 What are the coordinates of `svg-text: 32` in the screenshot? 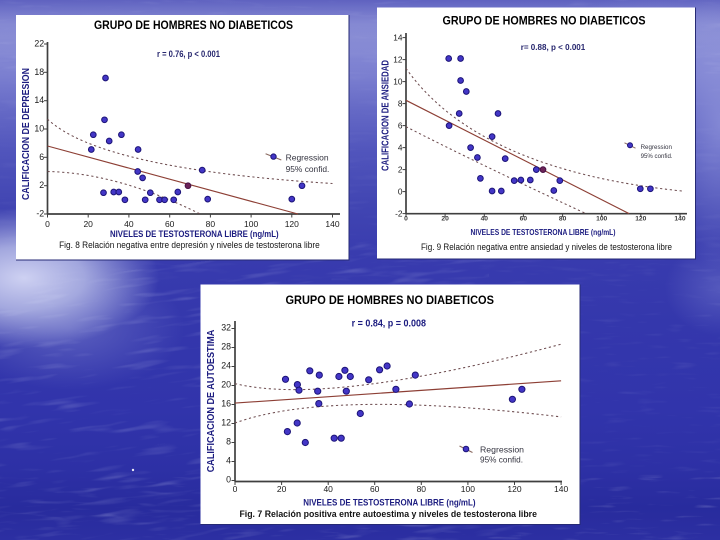 It's located at (226, 328).